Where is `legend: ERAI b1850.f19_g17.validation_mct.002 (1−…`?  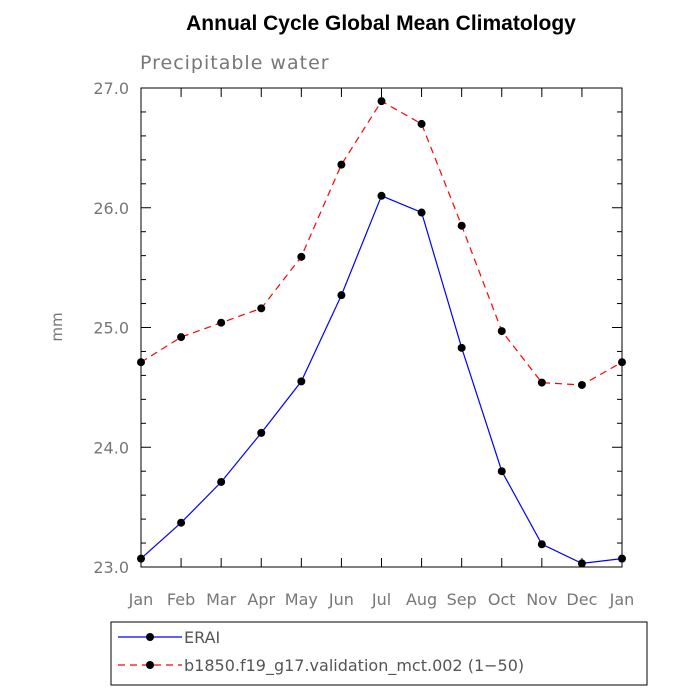
legend: ERAI b1850.f19_g17.validation_mct.002 (1−… is located at coordinates (379, 653).